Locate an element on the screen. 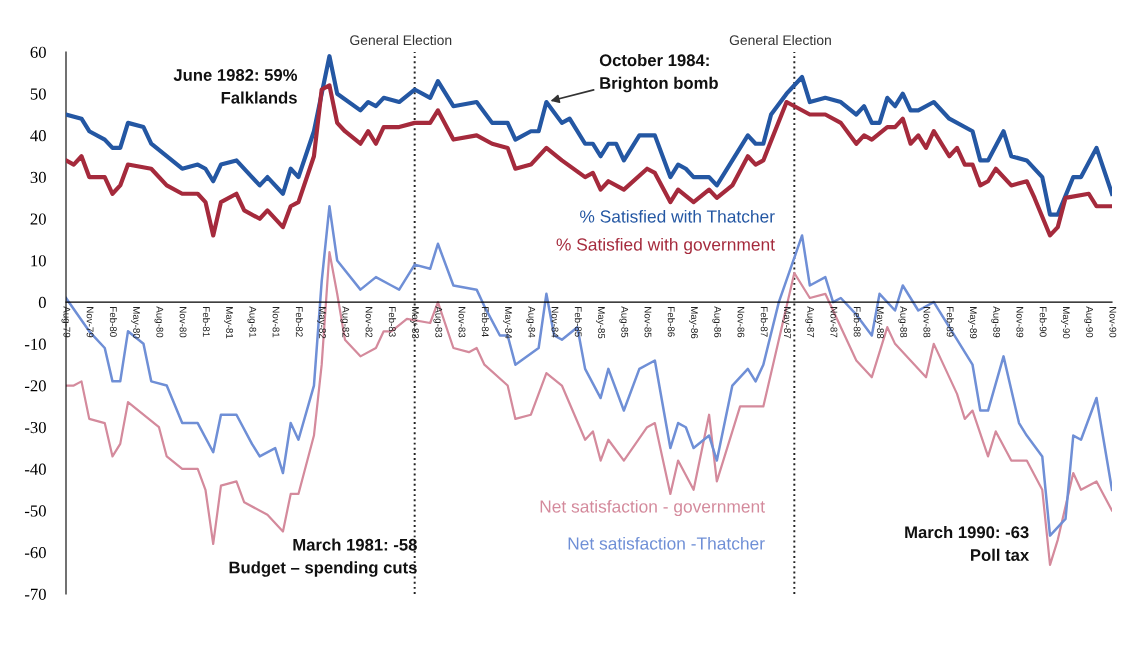 The image size is (1121, 651). x-tick-label: Aug-79 is located at coordinates (66, 322).